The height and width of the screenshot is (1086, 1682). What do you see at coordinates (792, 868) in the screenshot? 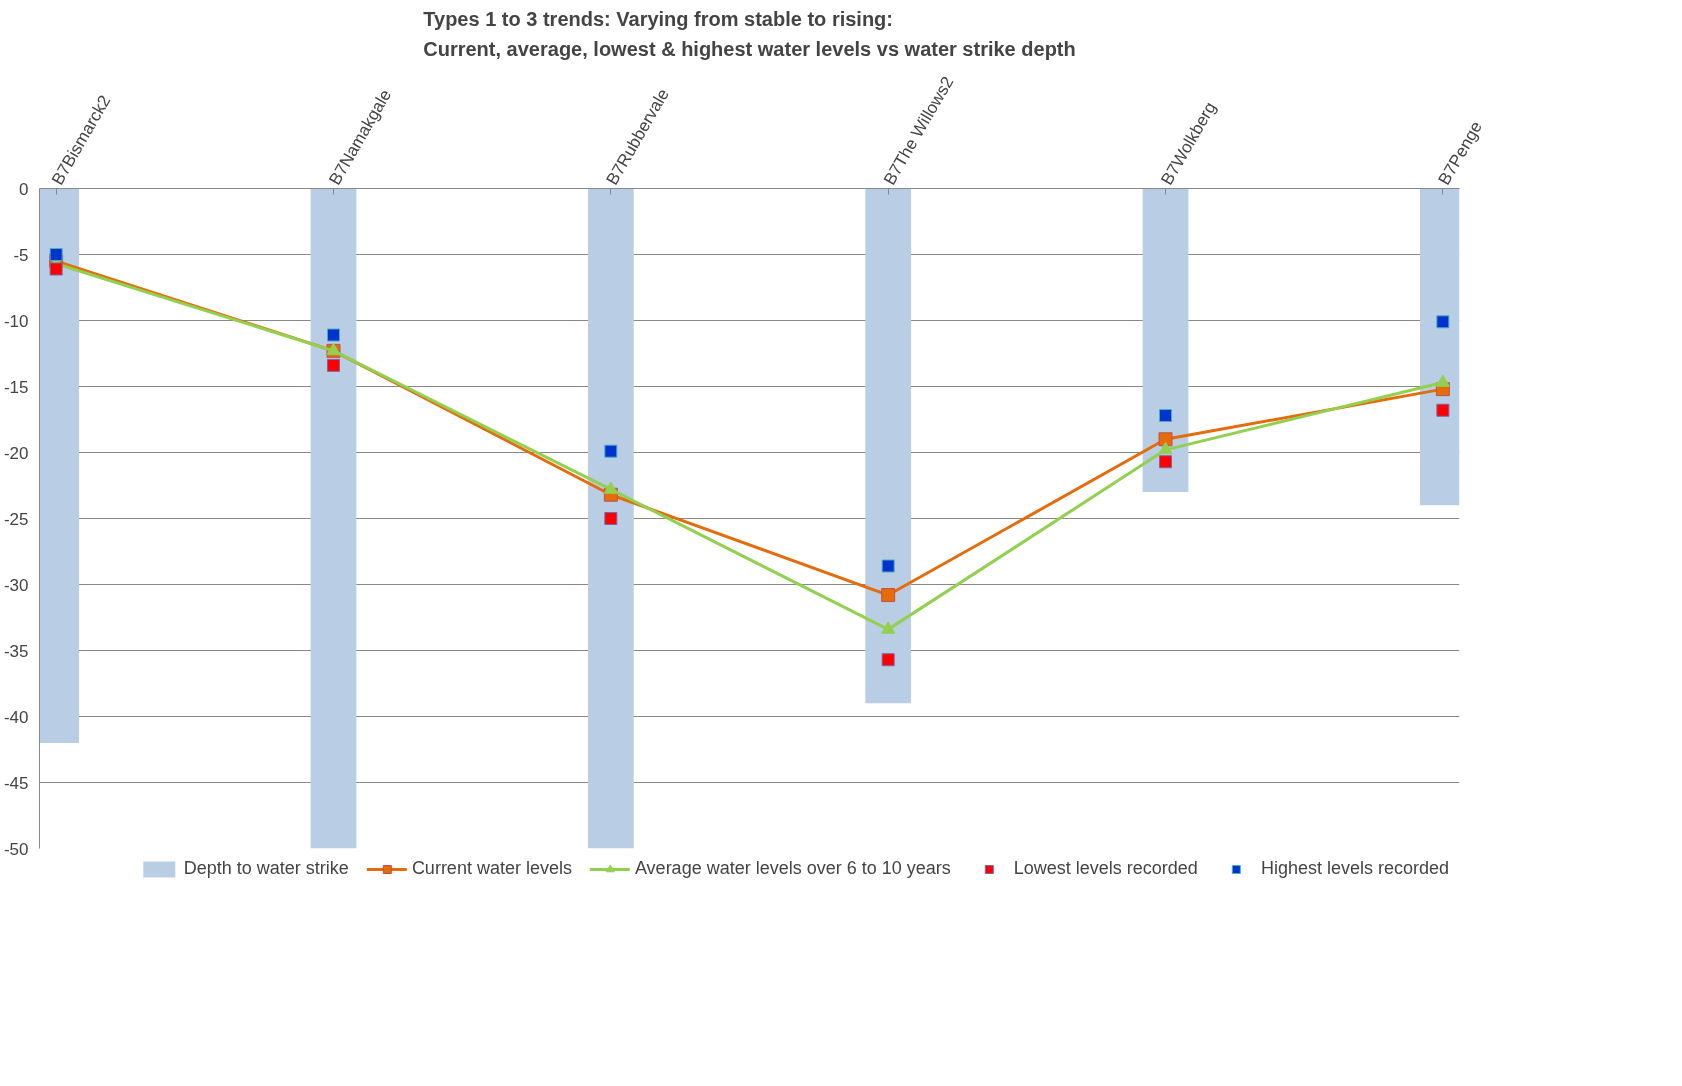
I see `legend-label: Average water levels over 6 to 10 years` at bounding box center [792, 868].